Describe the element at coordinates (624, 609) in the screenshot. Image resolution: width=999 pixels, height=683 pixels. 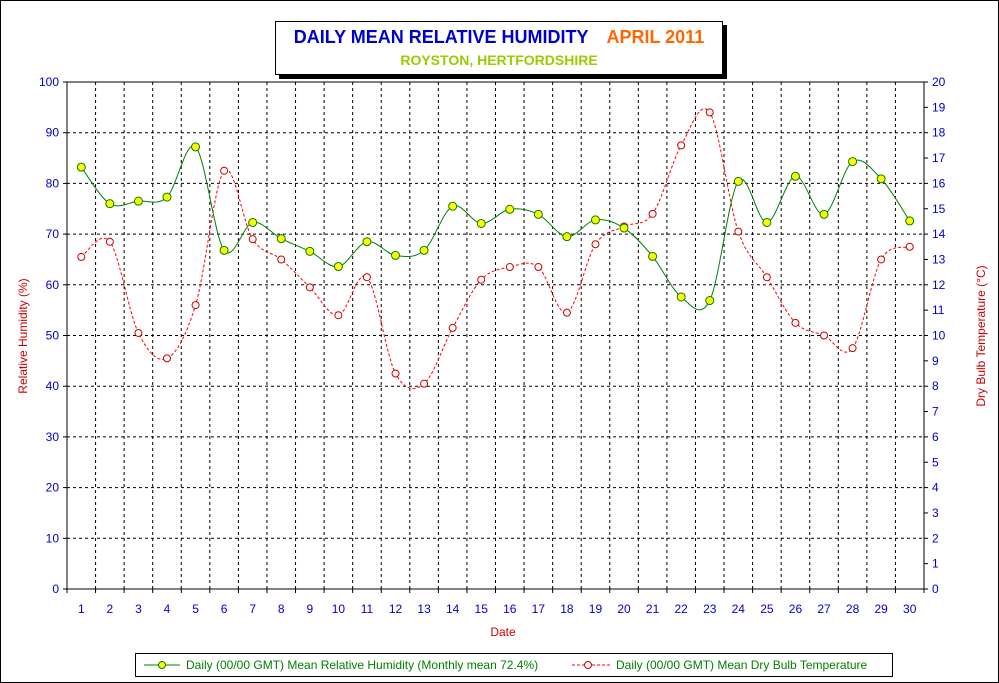
I see `x-tick-label: 20` at that location.